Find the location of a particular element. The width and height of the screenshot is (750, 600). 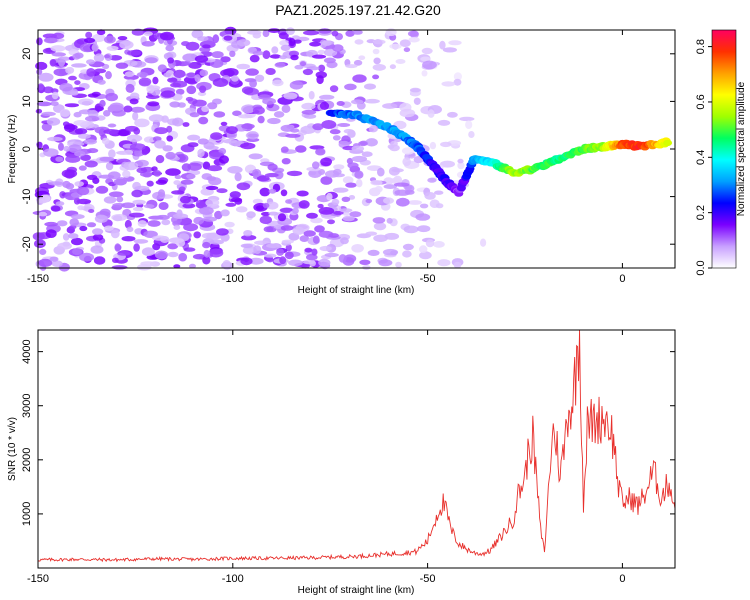

spectrogram-x-tick-label: -100 is located at coordinates (233, 279).